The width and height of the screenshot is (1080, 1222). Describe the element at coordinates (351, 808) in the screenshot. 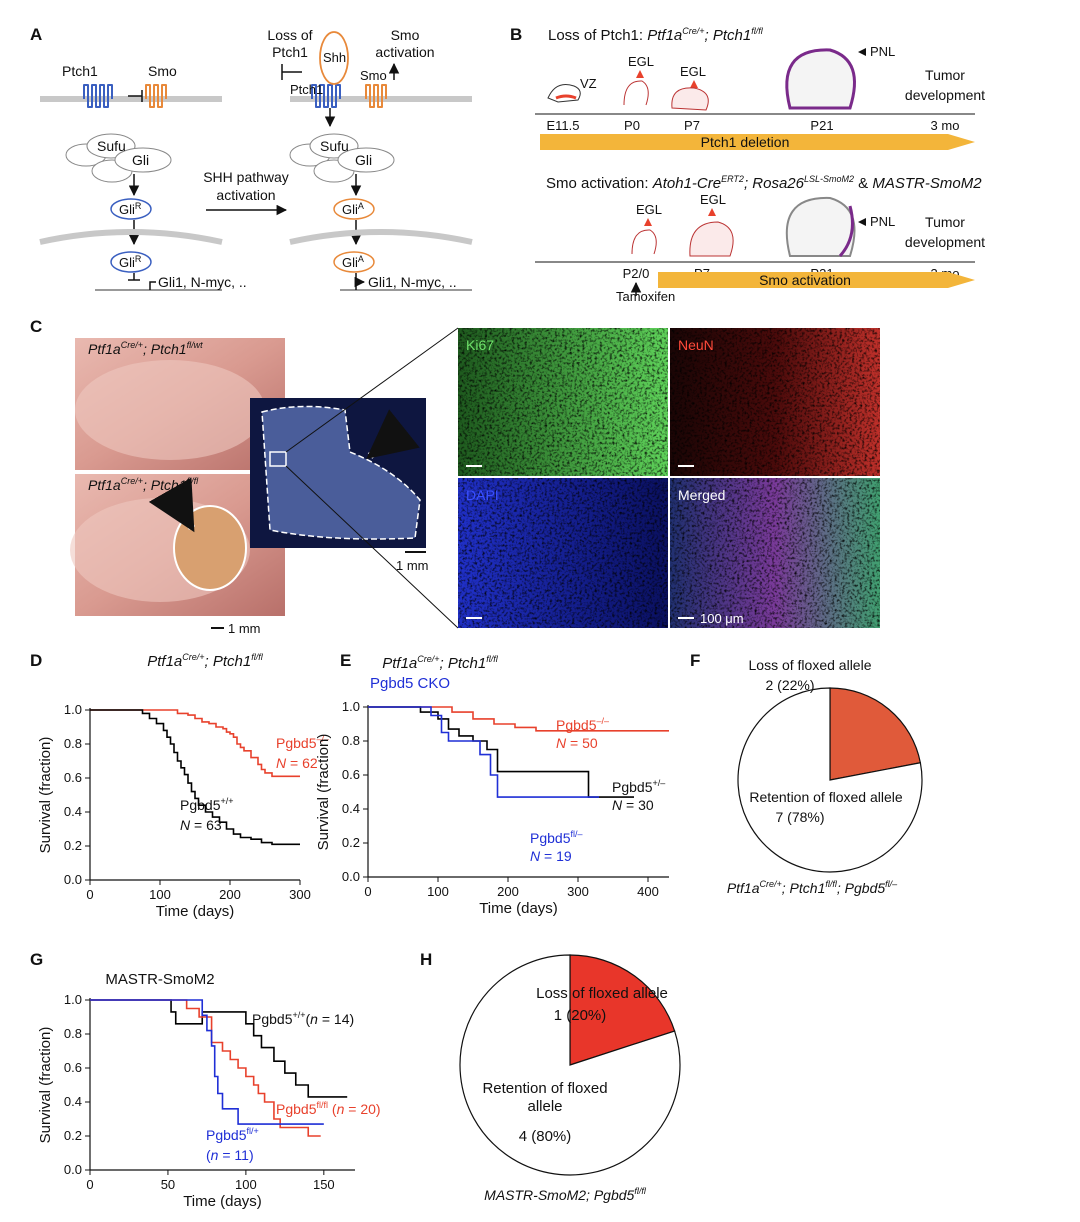

I see `y-tick-label: 0.4` at that location.